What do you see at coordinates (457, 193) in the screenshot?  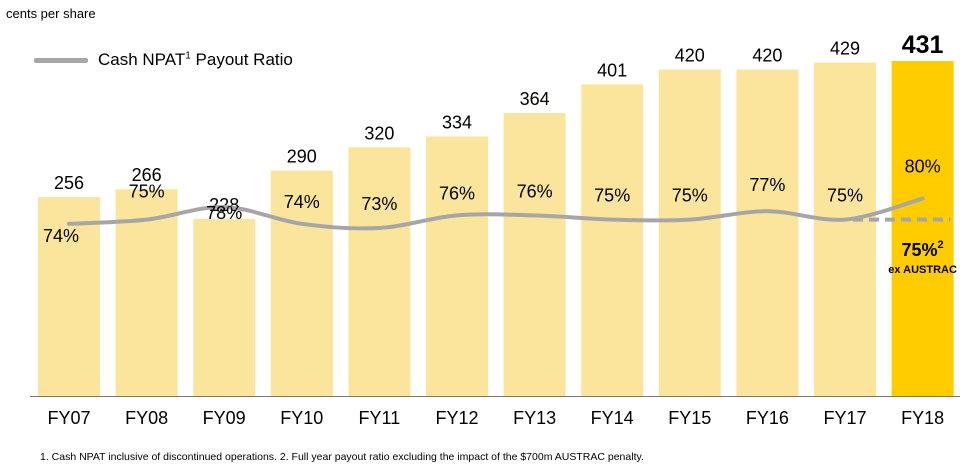 I see `payout-ratio-label-fy12: 76%` at bounding box center [457, 193].